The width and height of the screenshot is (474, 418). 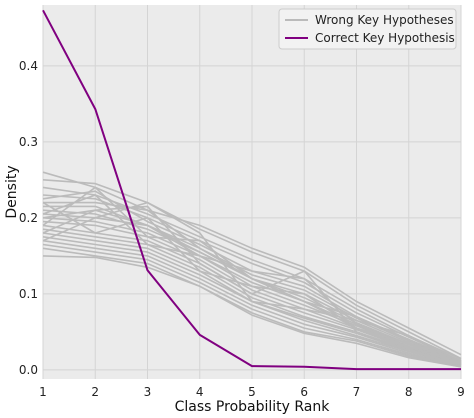 I want to click on y-tick-label: 0.3, so click(x=28, y=142).